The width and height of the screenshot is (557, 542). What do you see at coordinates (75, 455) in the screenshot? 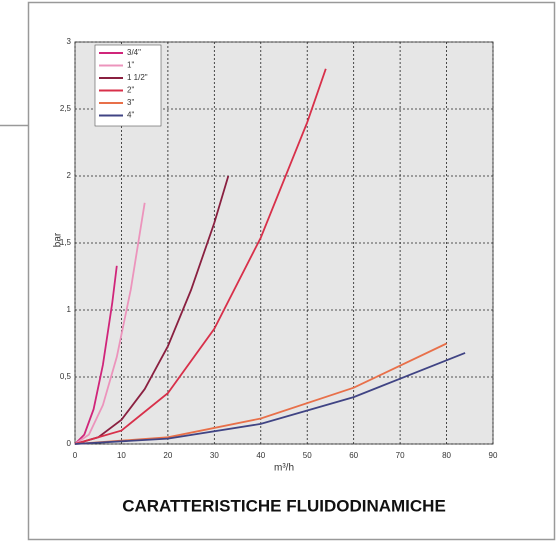
I see `x-tick-label: 0` at bounding box center [75, 455].